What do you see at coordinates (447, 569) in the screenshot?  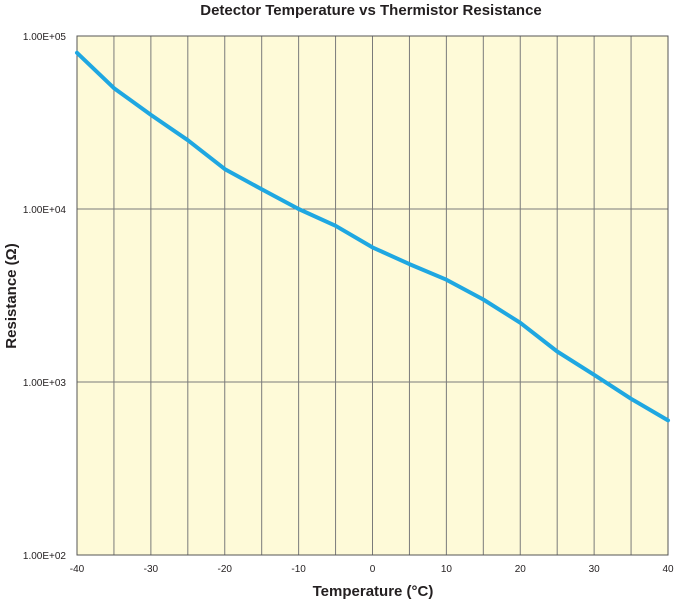 I see `x-tick-label: 10` at bounding box center [447, 569].